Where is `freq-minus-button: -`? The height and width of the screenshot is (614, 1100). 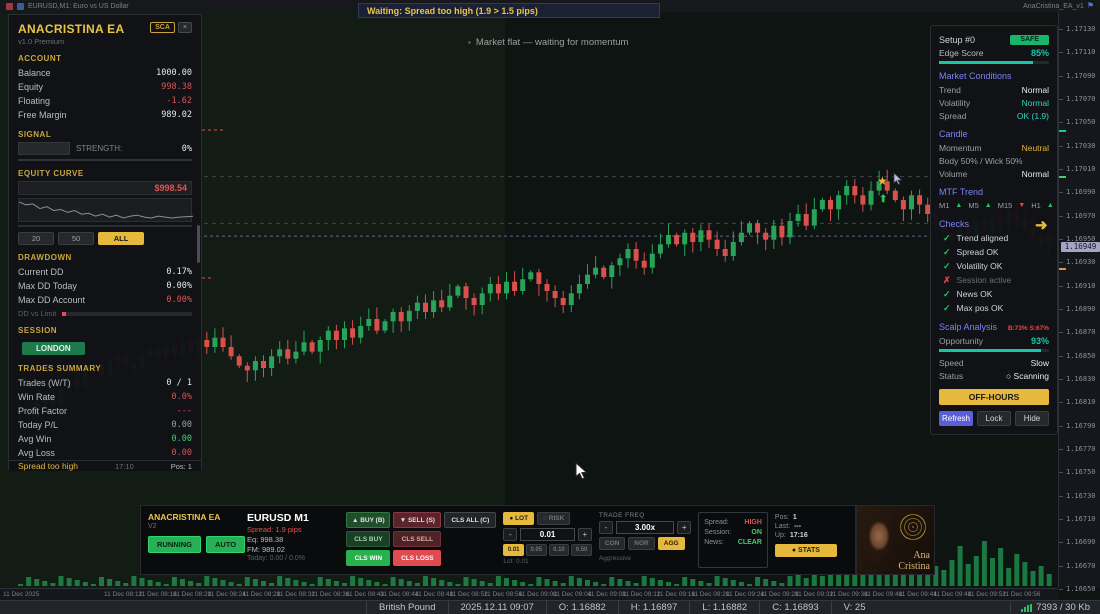 freq-minus-button: - is located at coordinates (605, 527).